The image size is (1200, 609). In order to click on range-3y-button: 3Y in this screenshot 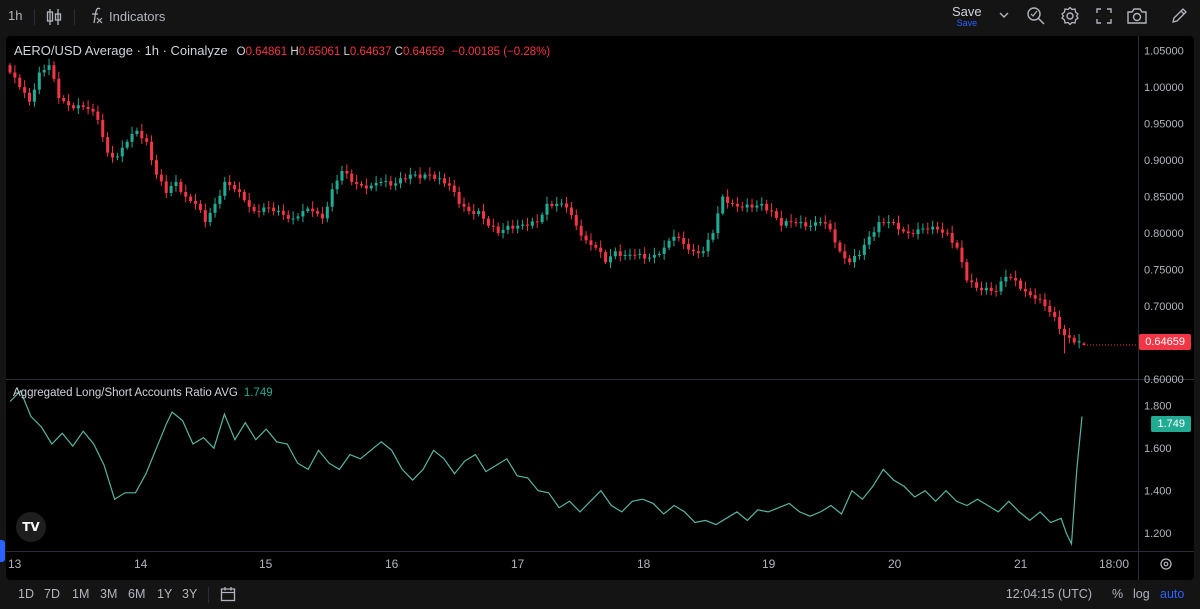, I will do `click(190, 594)`.